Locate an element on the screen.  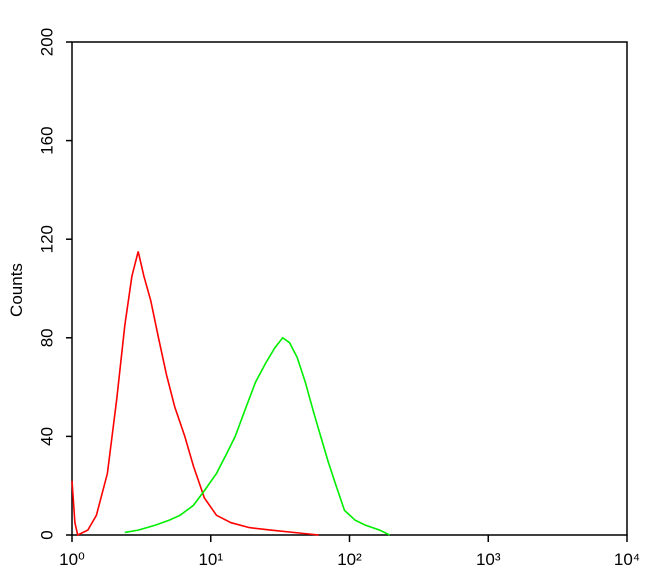
y-tick-label: 40 is located at coordinates (46, 436).